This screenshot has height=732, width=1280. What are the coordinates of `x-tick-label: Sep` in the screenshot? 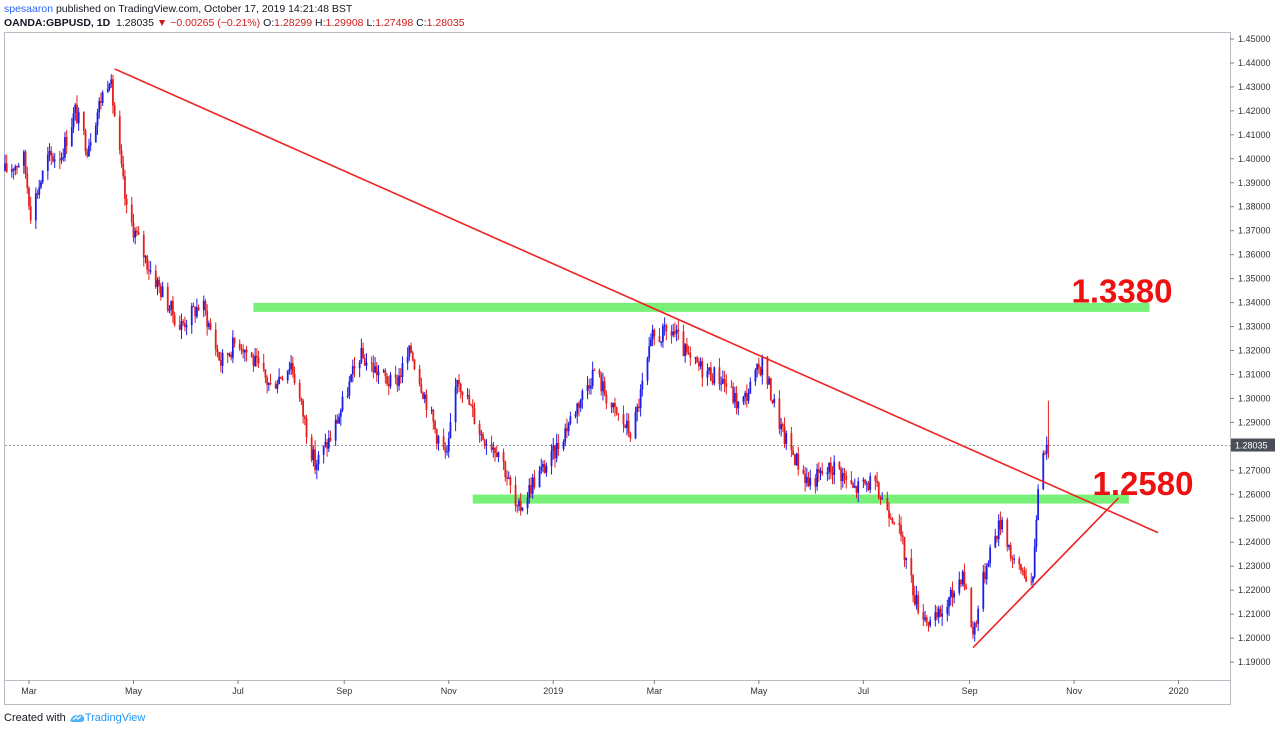 It's located at (344, 691).